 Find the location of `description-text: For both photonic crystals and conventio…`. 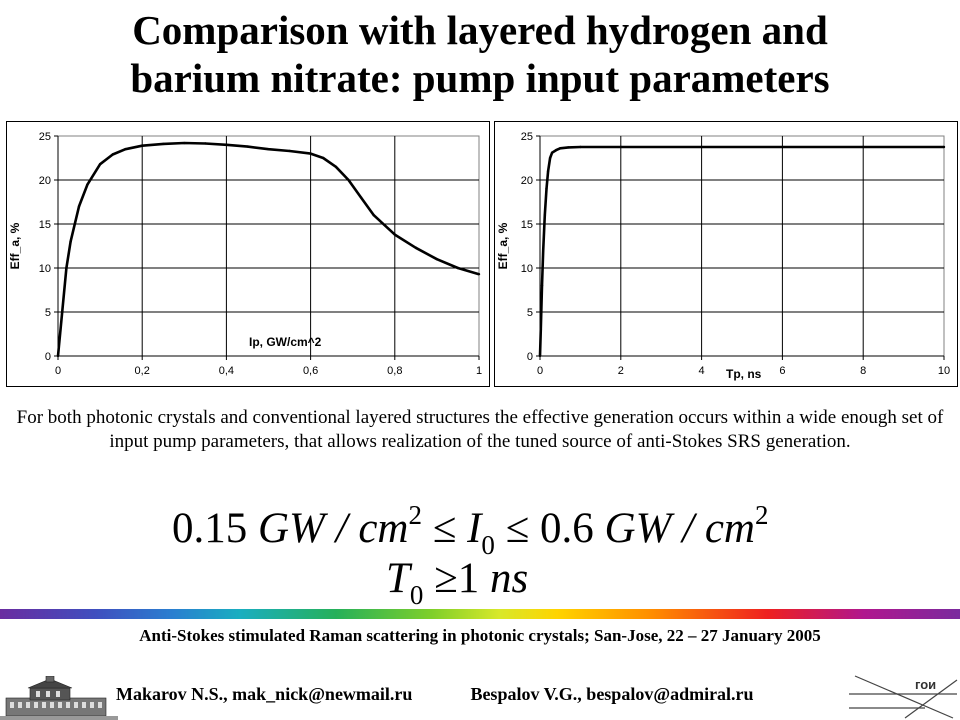

description-text: For both photonic crystals and conventio… is located at coordinates (480, 429).